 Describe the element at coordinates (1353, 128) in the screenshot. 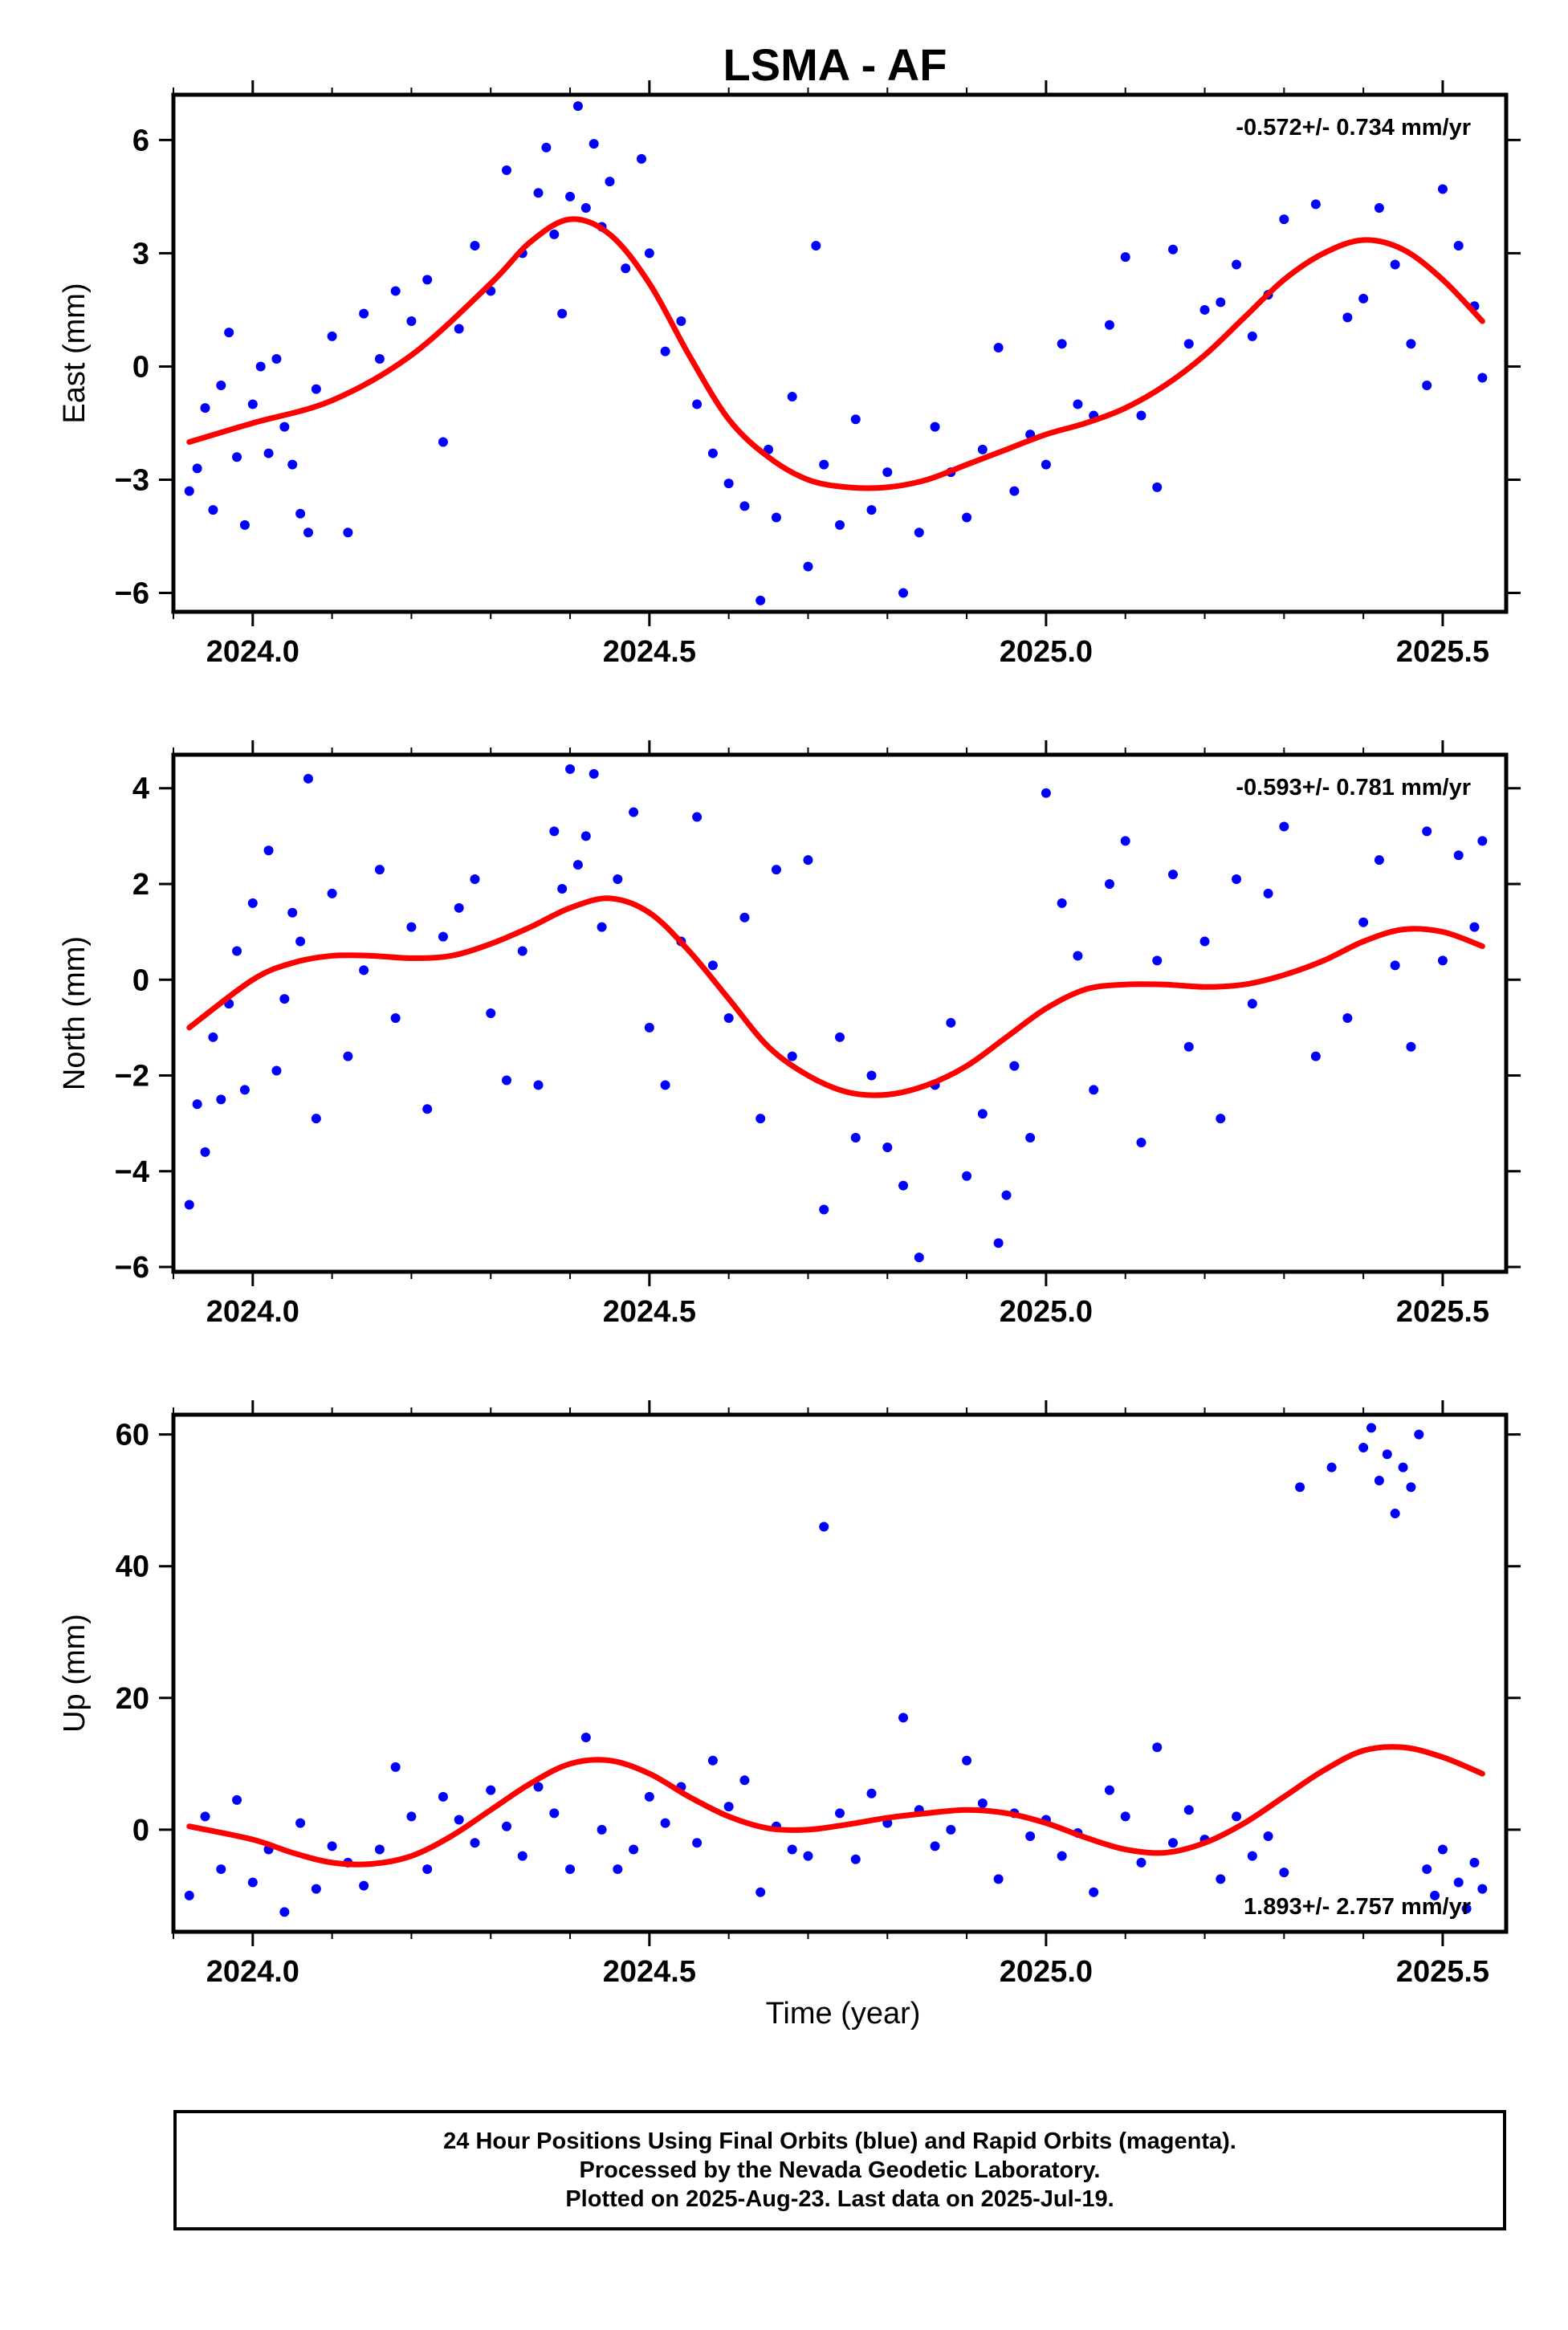

I see `rate-annotation-east: -0.572+/- 0.734 mm/yr` at that location.